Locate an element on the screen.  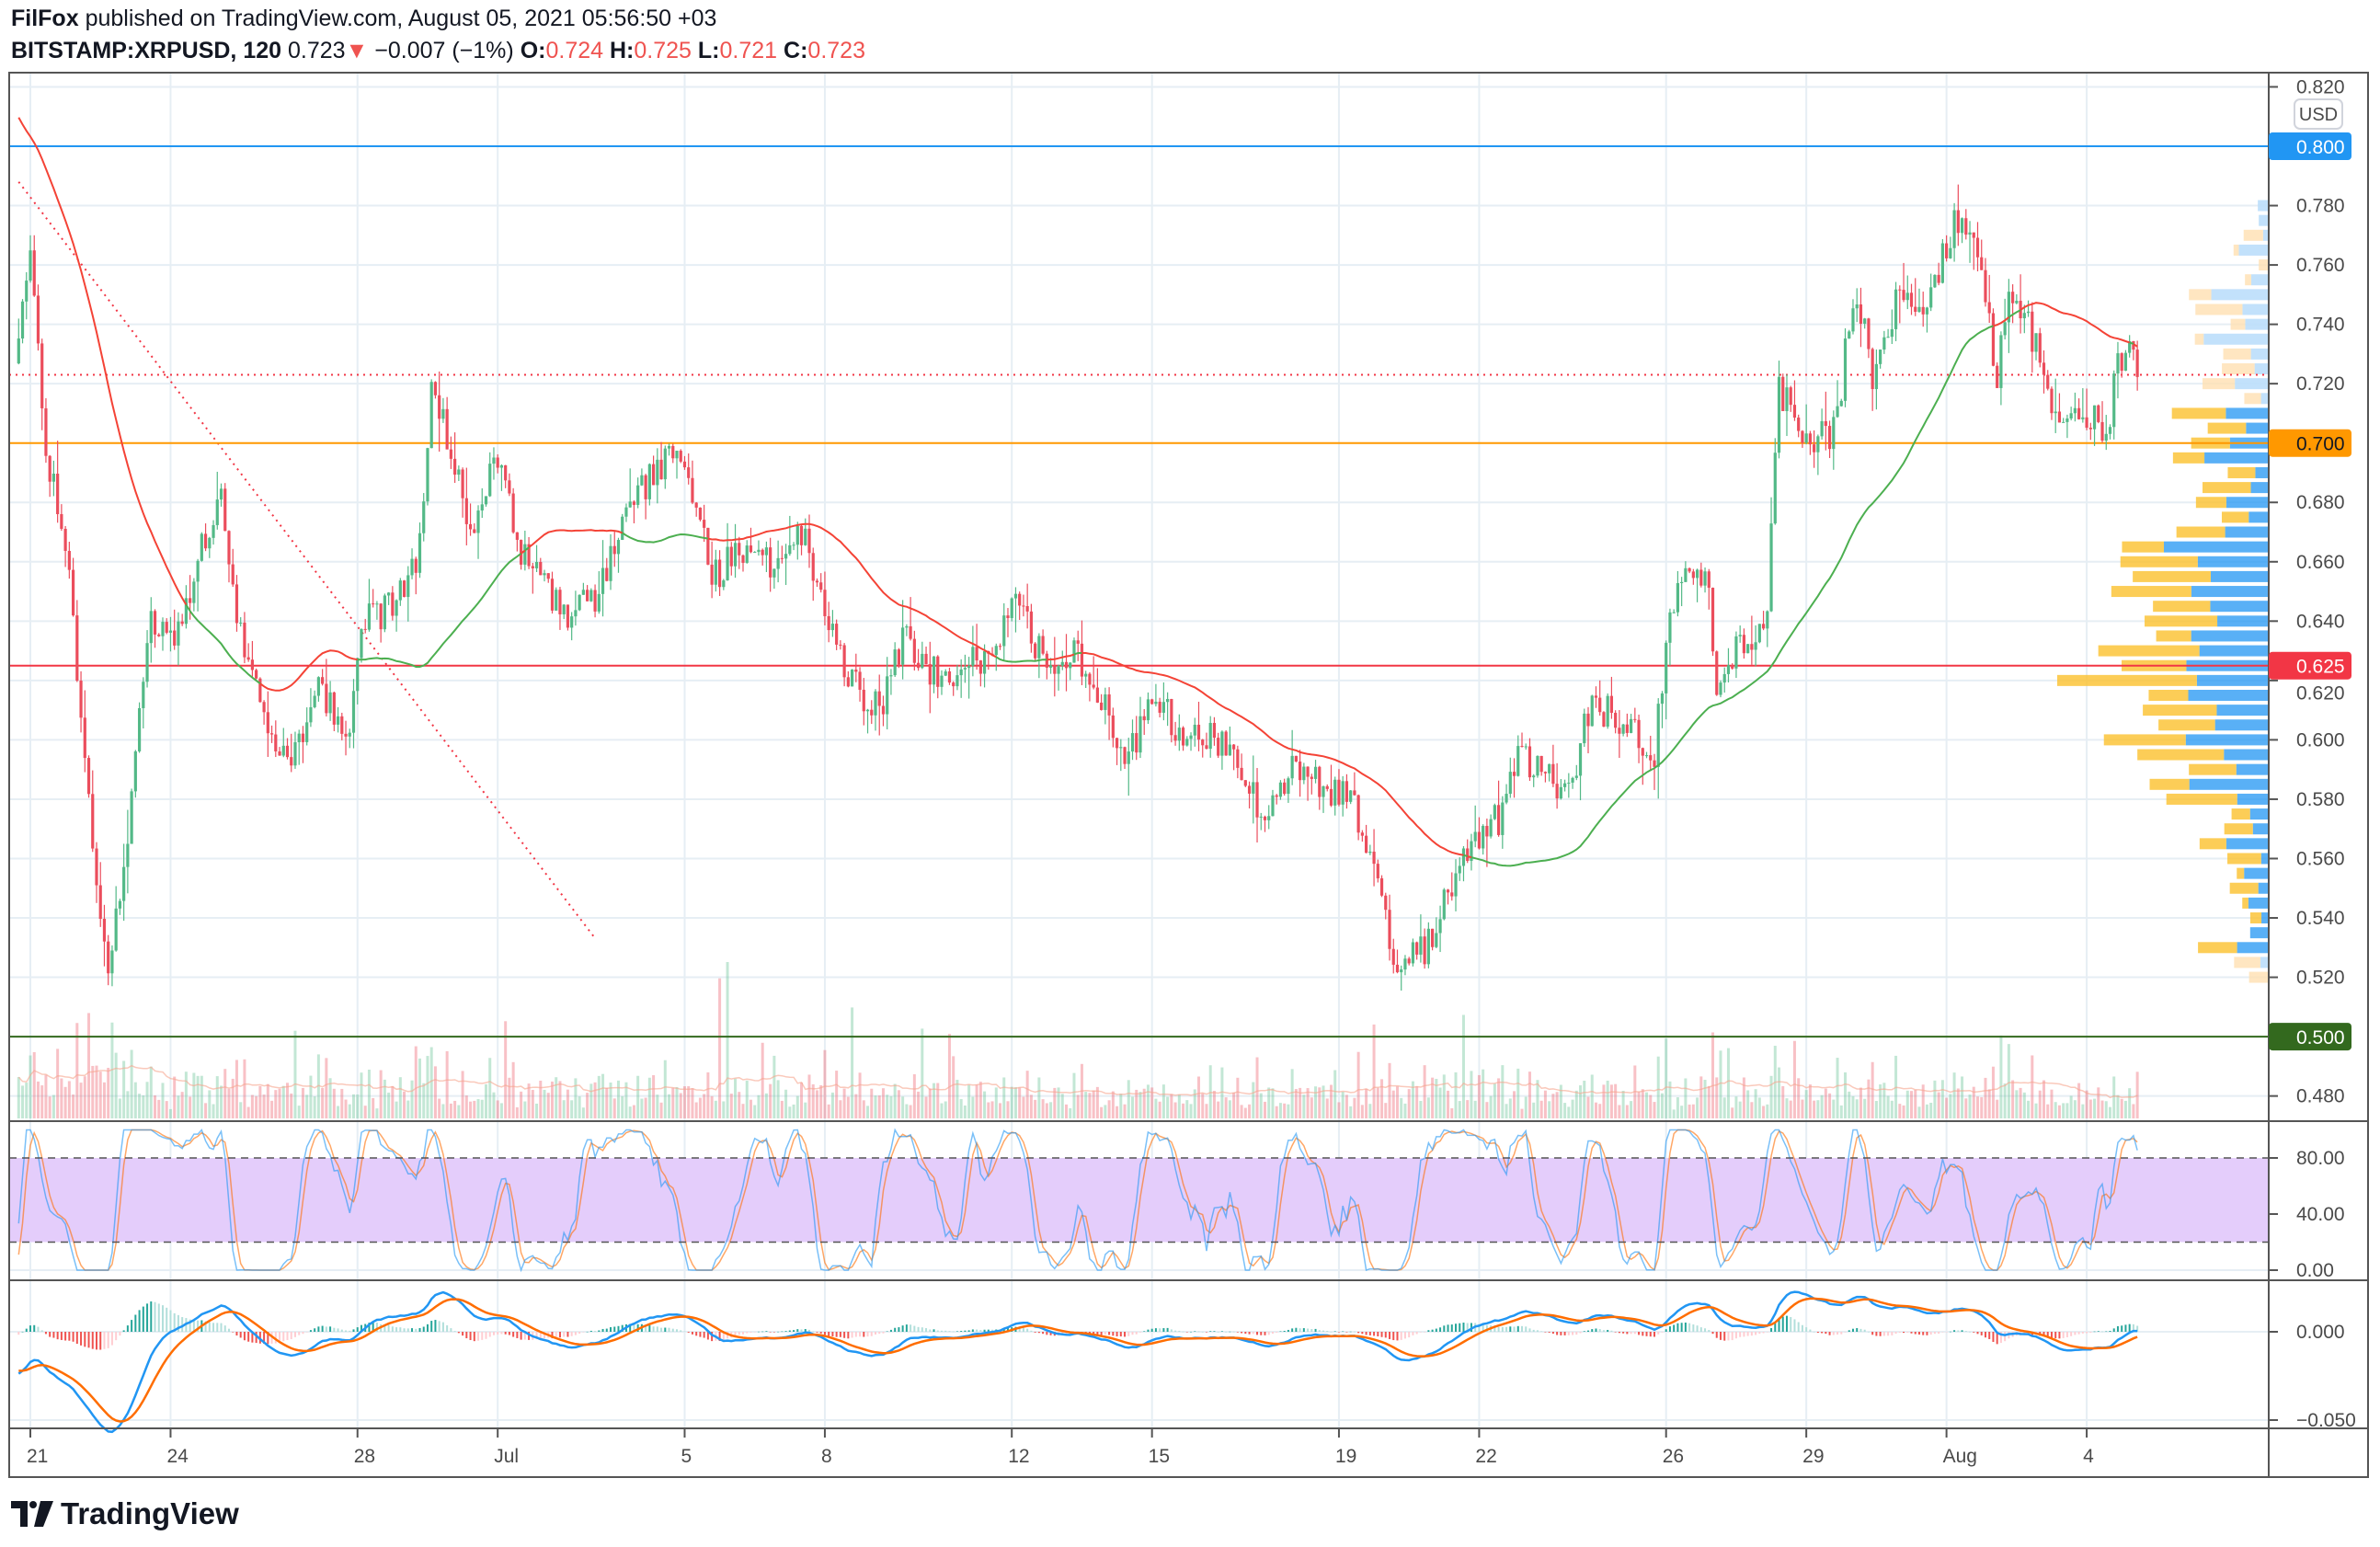
time-axis-label: 15 is located at coordinates (1159, 1456).